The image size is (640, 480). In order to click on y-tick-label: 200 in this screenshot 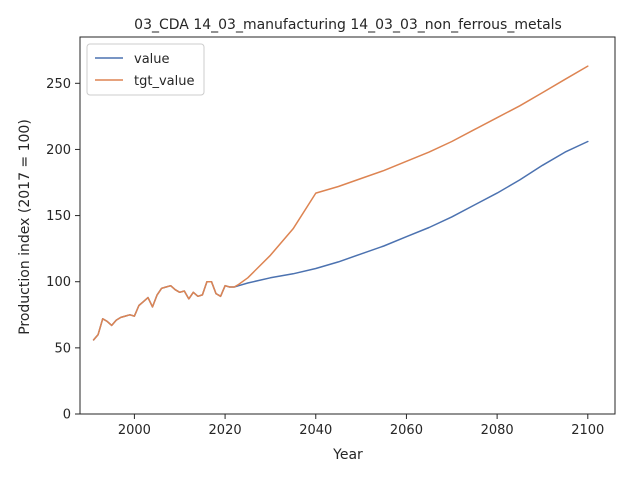, I will do `click(58, 150)`.